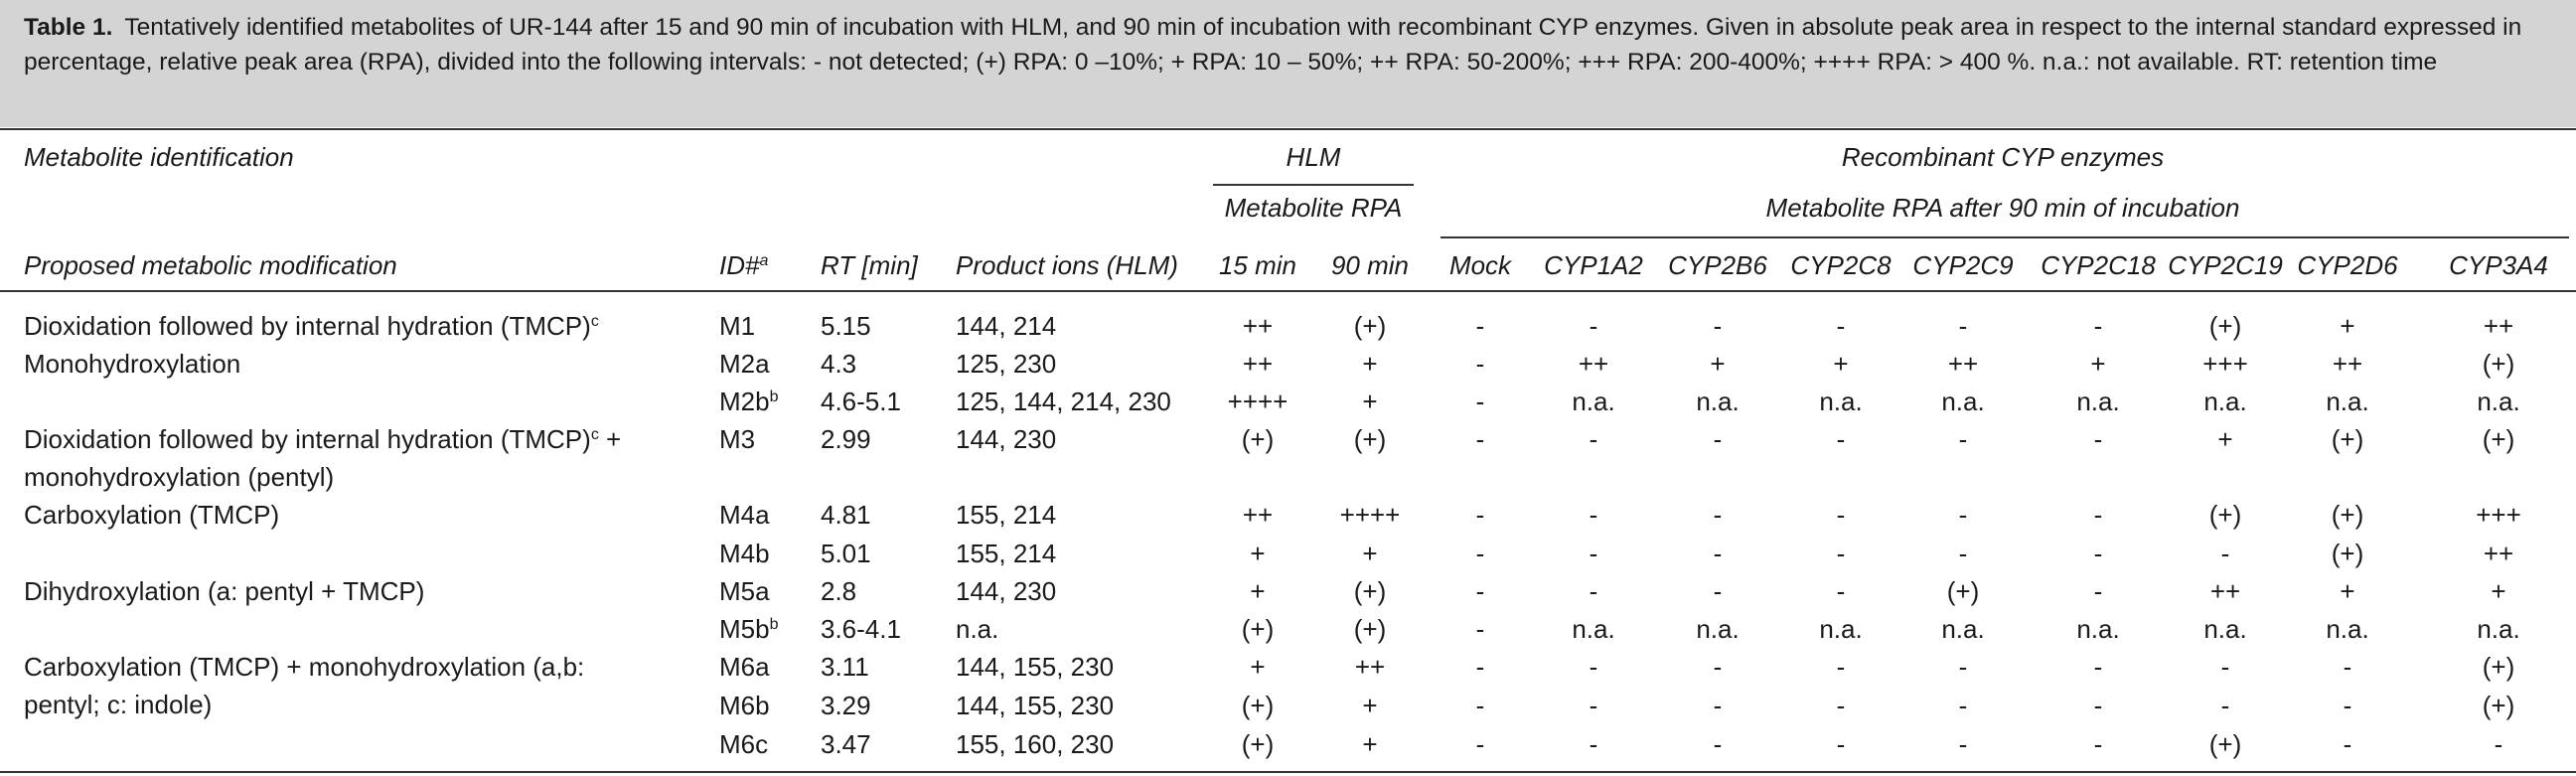 Image resolution: width=2576 pixels, height=776 pixels. What do you see at coordinates (846, 744) in the screenshot?
I see `row-rt: 3.47` at bounding box center [846, 744].